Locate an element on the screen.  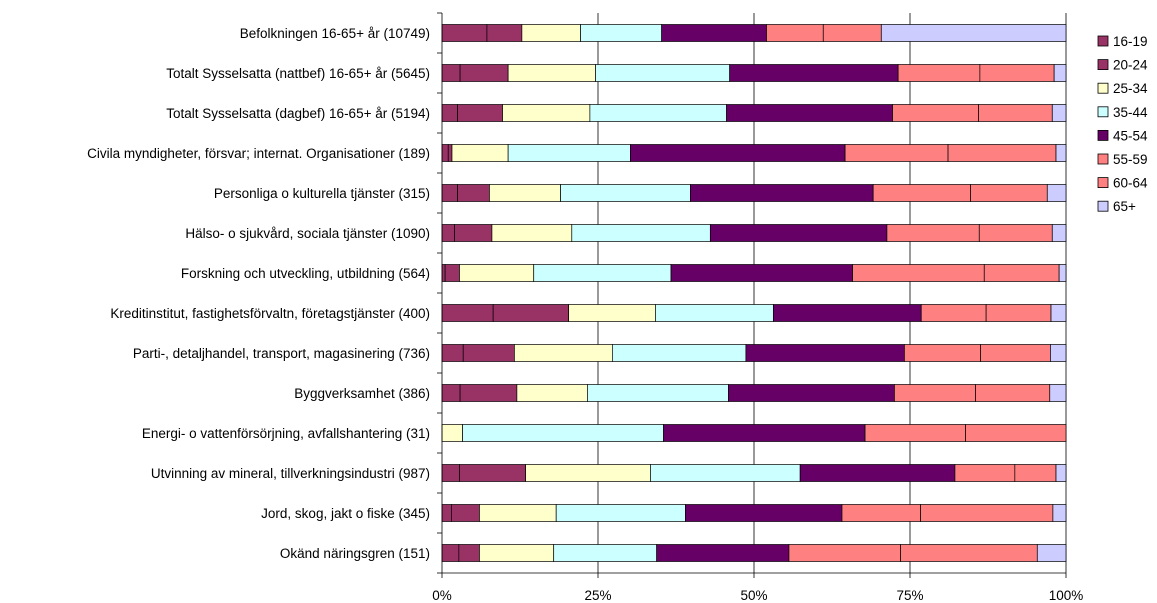
category-label: Okänd näringsgren (151) is located at coordinates (355, 553).